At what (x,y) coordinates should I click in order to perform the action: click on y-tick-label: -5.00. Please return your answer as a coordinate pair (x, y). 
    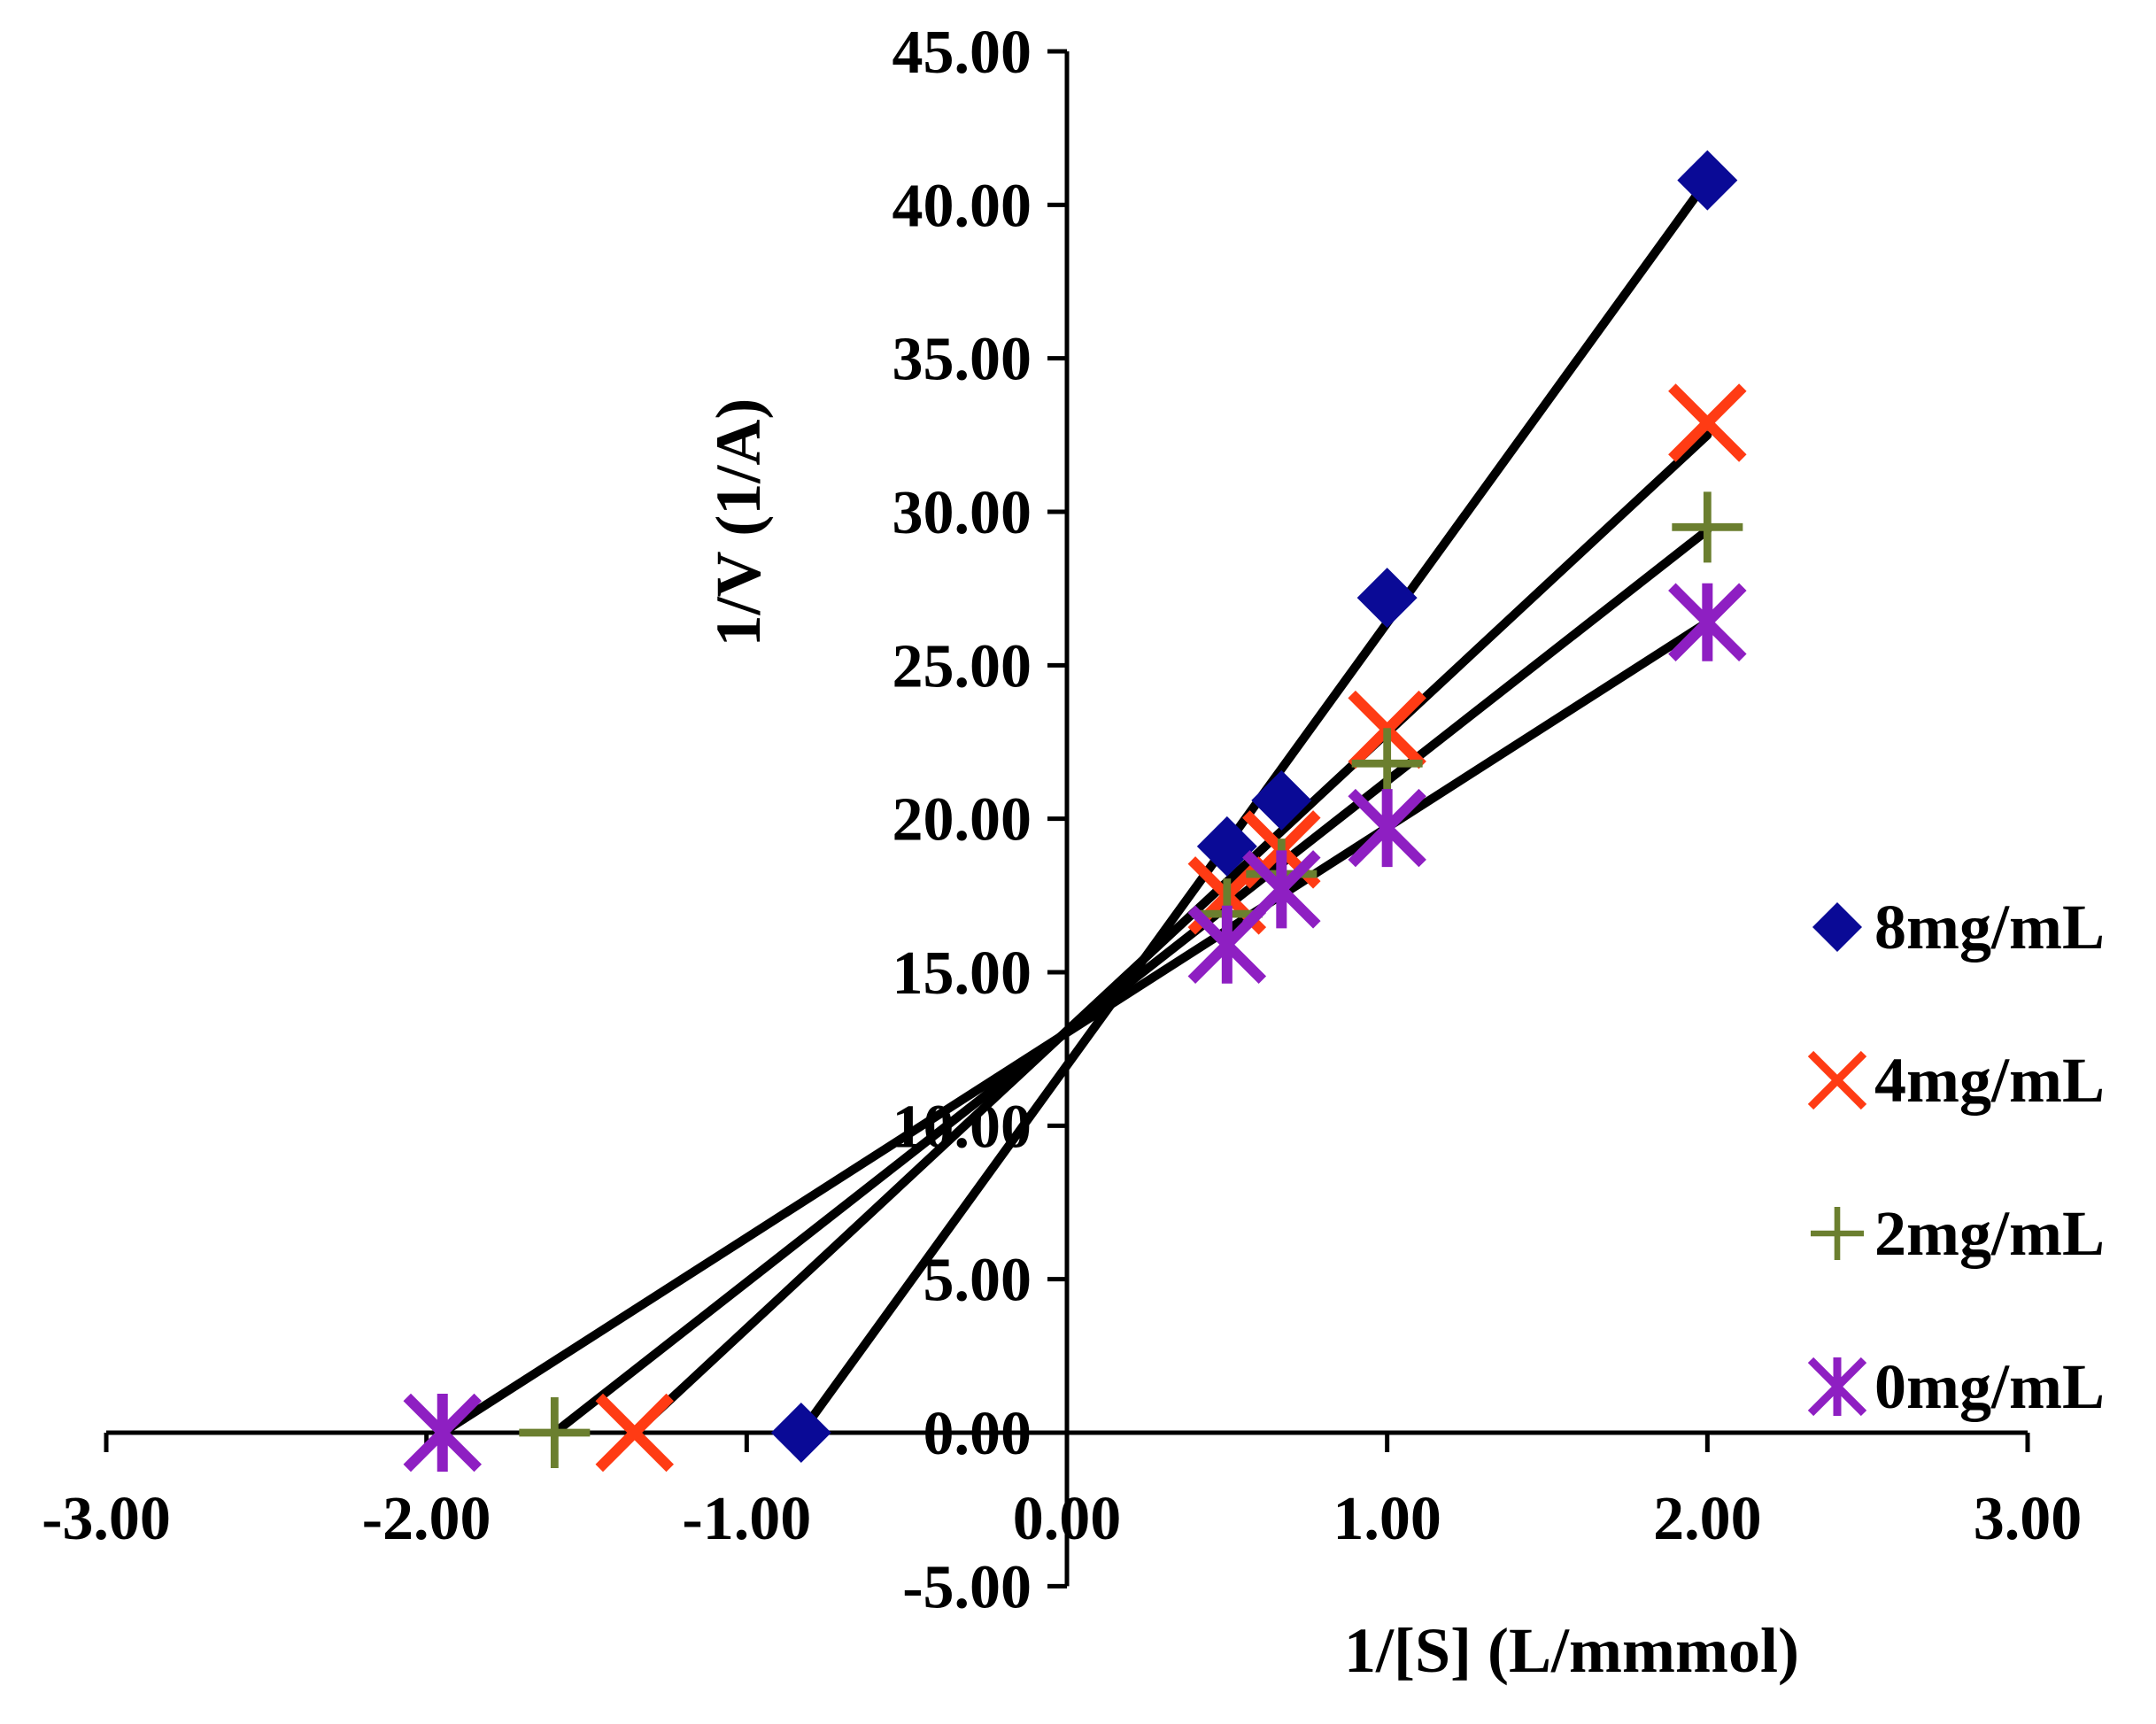
    Looking at the image, I should click on (967, 1587).